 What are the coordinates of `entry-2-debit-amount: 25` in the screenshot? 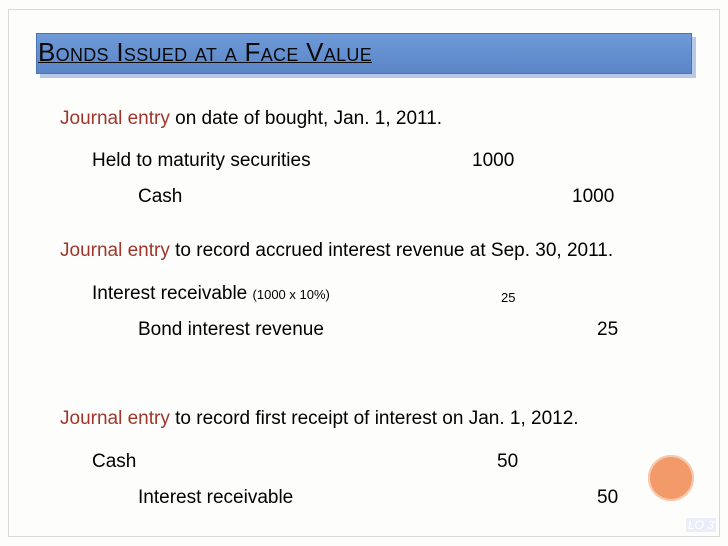 It's located at (508, 297).